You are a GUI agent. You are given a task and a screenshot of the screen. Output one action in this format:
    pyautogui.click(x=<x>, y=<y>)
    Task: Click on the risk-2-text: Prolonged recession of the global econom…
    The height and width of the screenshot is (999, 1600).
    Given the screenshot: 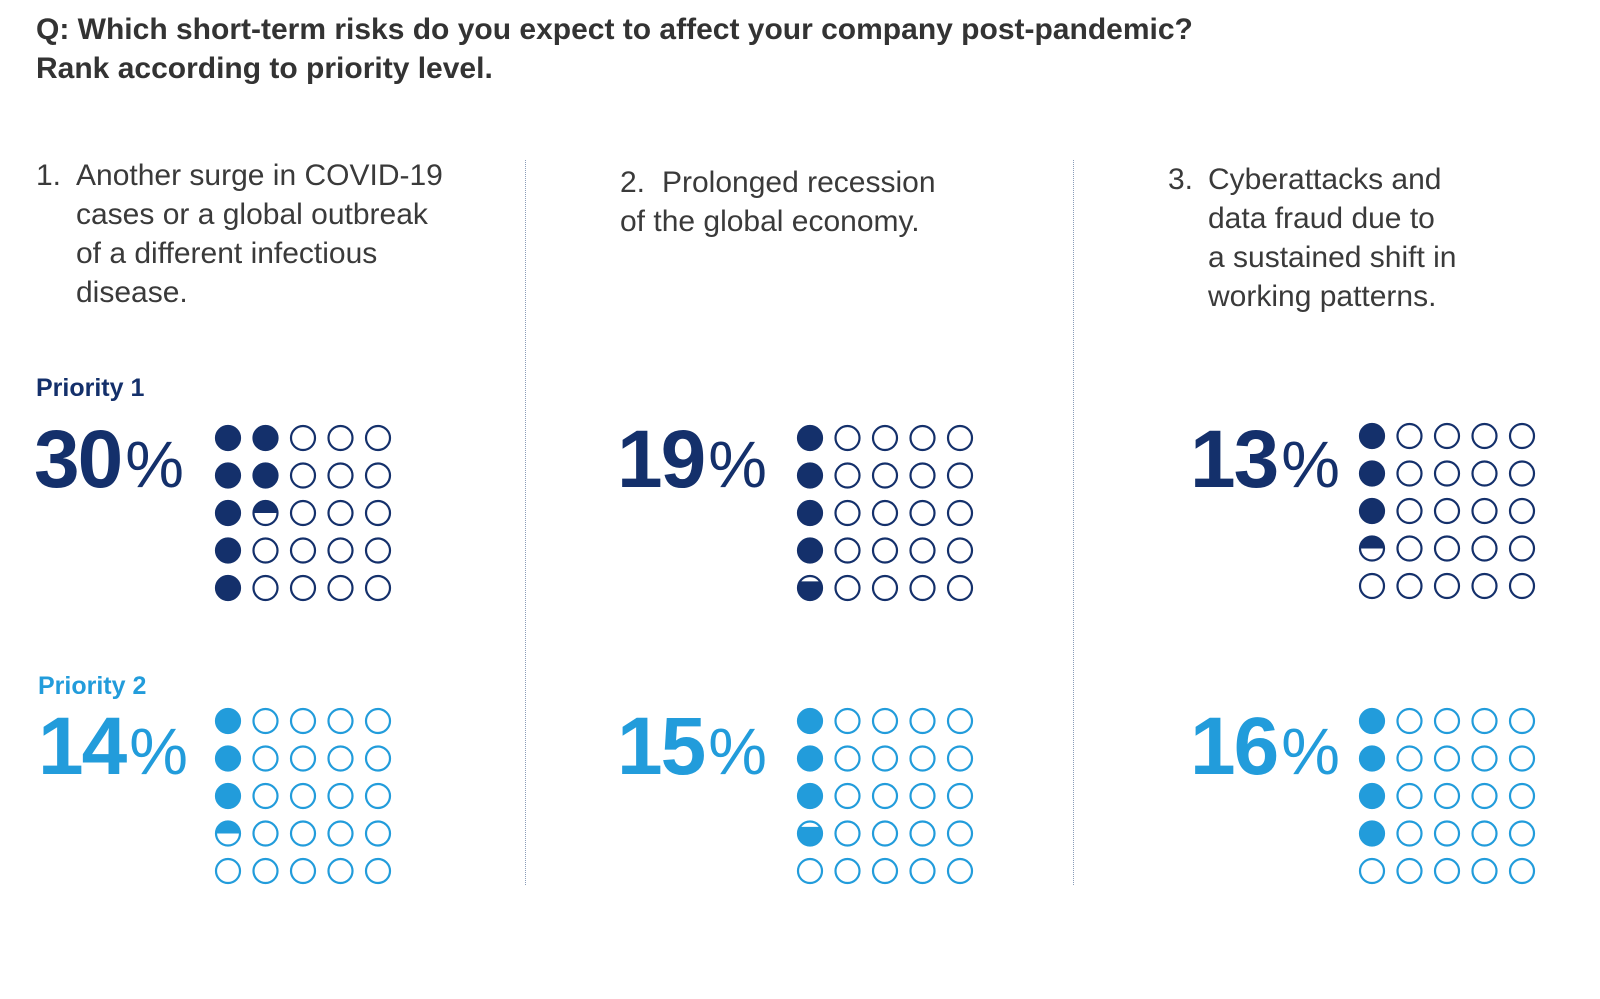 What is the action you would take?
    pyautogui.click(x=778, y=202)
    